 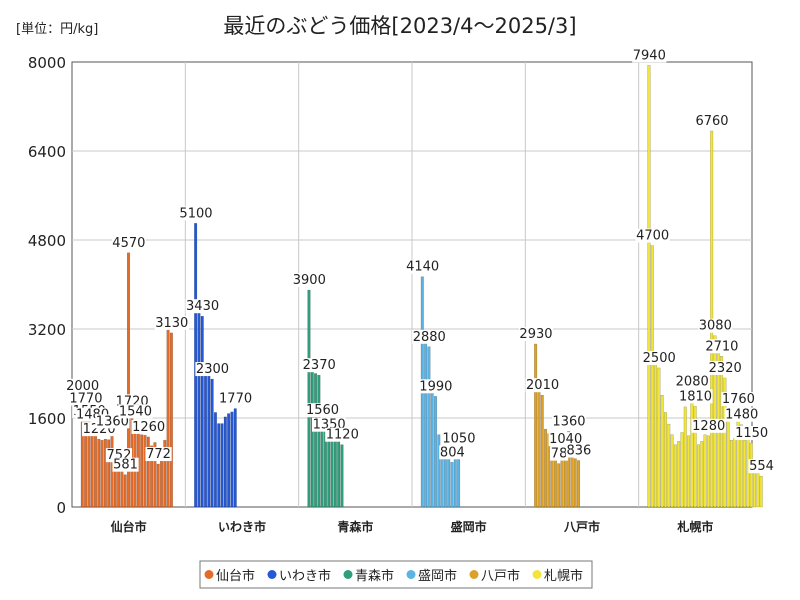 I want to click on bar-札幌市-13, so click(x=689, y=471).